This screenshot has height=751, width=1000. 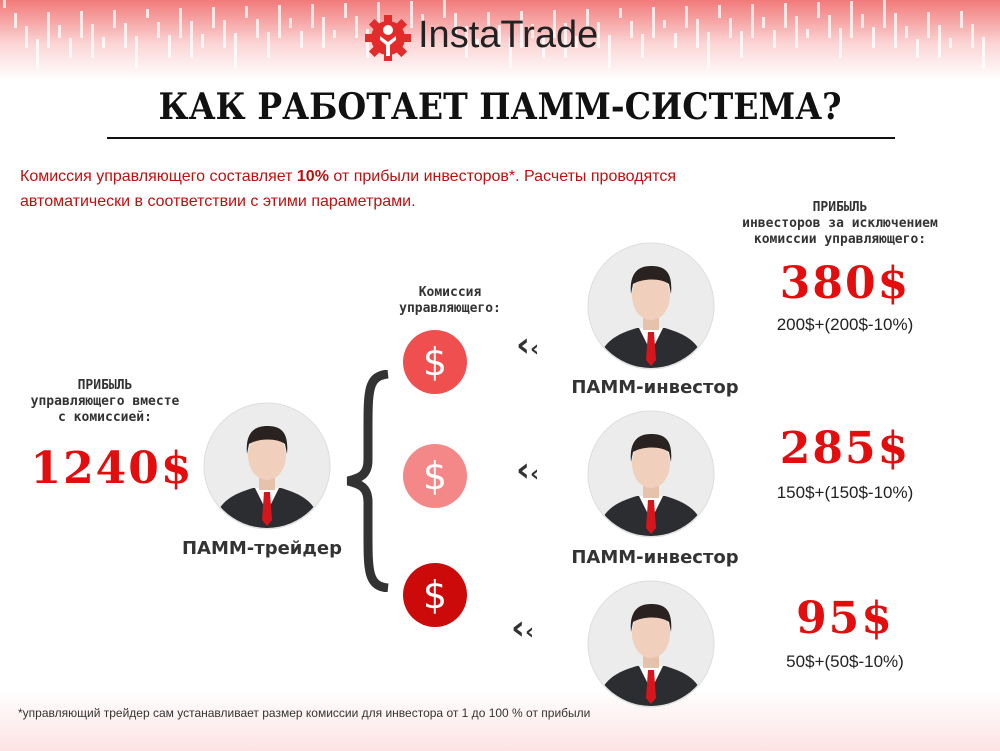 I want to click on trader-avatar, so click(x=267, y=468).